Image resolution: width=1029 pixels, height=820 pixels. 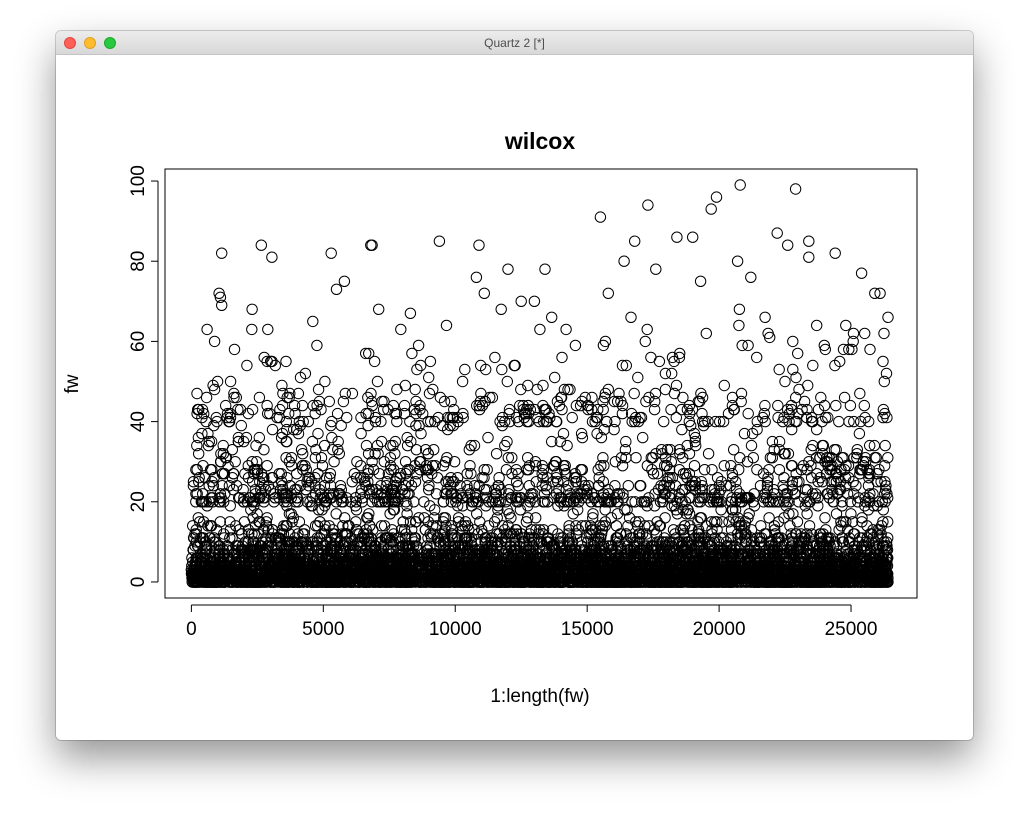 What do you see at coordinates (90, 43) in the screenshot?
I see `minimize-window-button` at bounding box center [90, 43].